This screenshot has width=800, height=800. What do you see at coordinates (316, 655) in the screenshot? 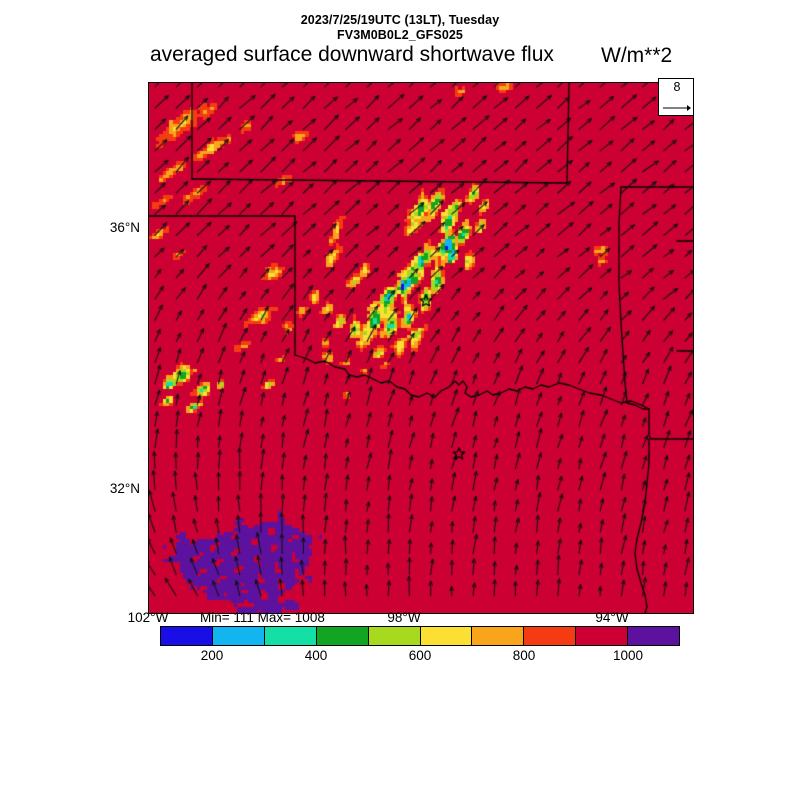
I see `colorbar-tick-label: 400` at bounding box center [316, 655].